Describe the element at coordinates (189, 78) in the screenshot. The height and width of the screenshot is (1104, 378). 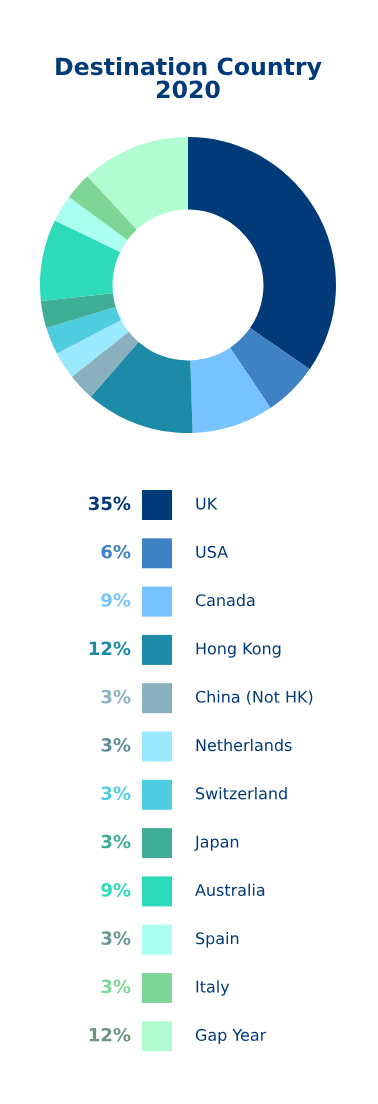
I see `chart-title: Destination Country 2020` at that location.